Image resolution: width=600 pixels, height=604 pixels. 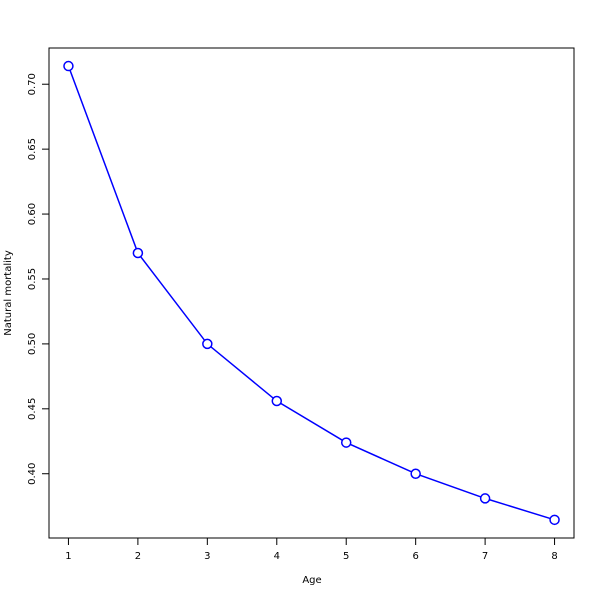 I want to click on y-tick-label: 0.65, so click(x=32, y=149).